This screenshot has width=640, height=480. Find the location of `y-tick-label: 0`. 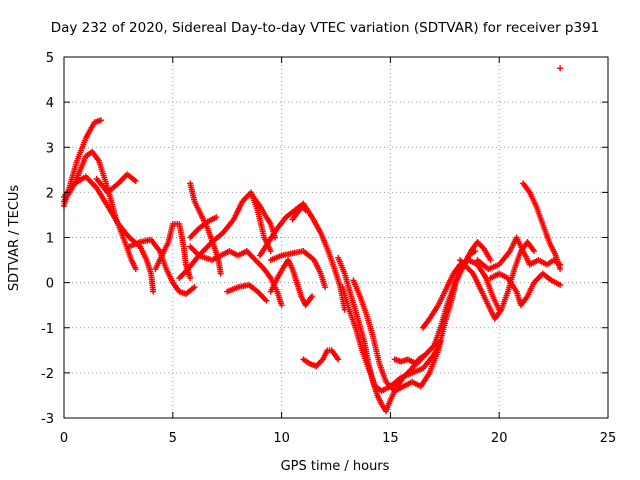

y-tick-label: 0 is located at coordinates (50, 284).